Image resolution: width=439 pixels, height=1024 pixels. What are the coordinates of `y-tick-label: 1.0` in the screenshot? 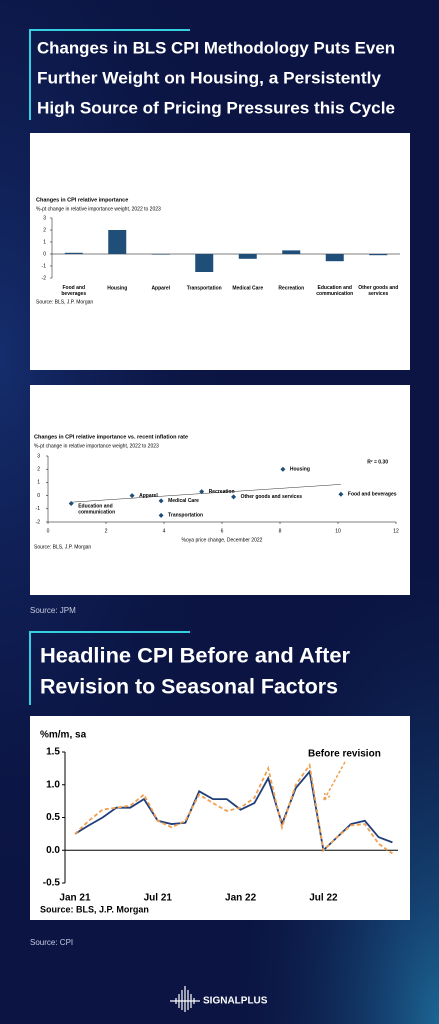 It's located at (53, 784).